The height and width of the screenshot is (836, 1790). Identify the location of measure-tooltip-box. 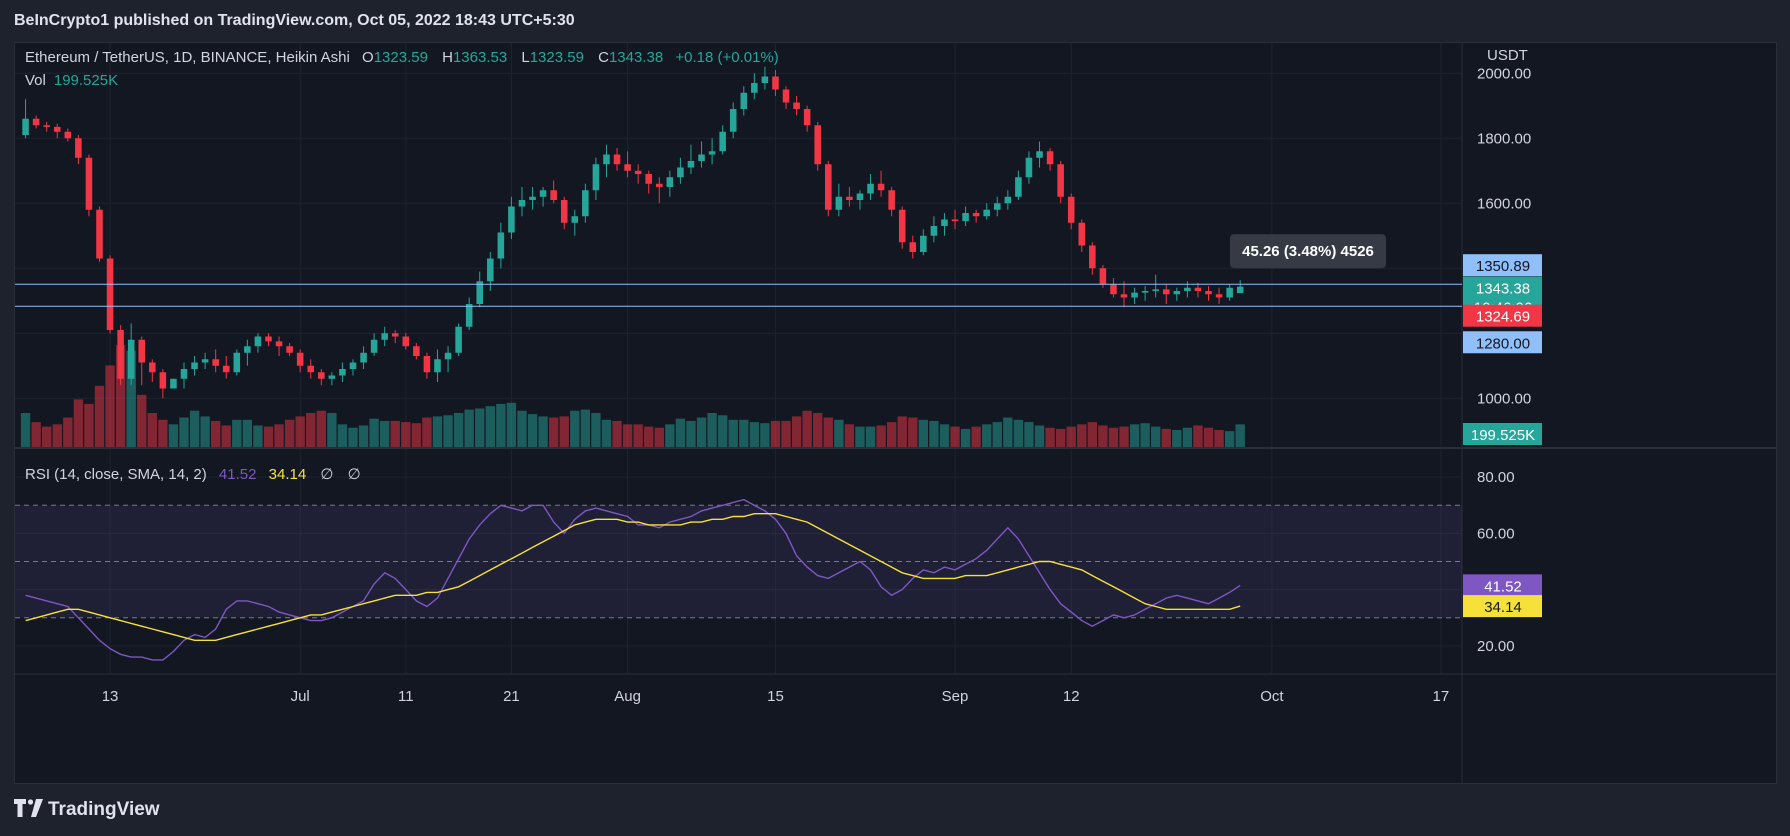
(1308, 251).